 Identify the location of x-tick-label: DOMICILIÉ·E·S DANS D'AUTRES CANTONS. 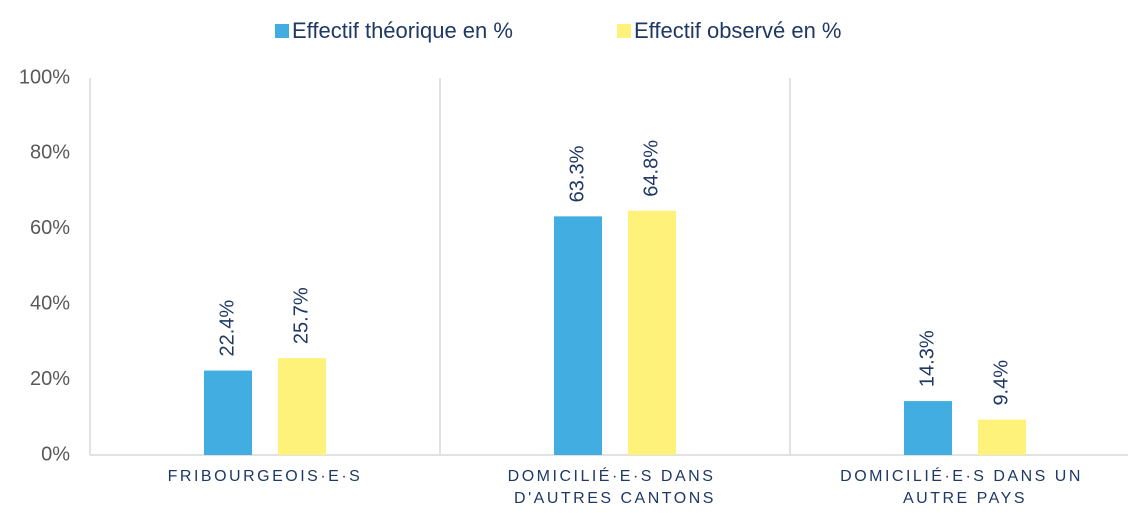
(615, 486).